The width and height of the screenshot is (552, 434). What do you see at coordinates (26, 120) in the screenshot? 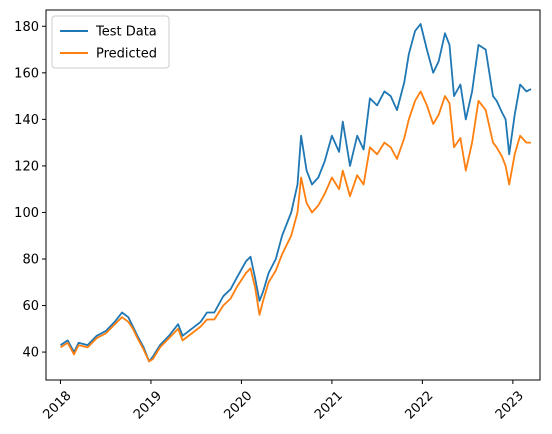
I see `y-tick-label-140: 140` at bounding box center [26, 120].